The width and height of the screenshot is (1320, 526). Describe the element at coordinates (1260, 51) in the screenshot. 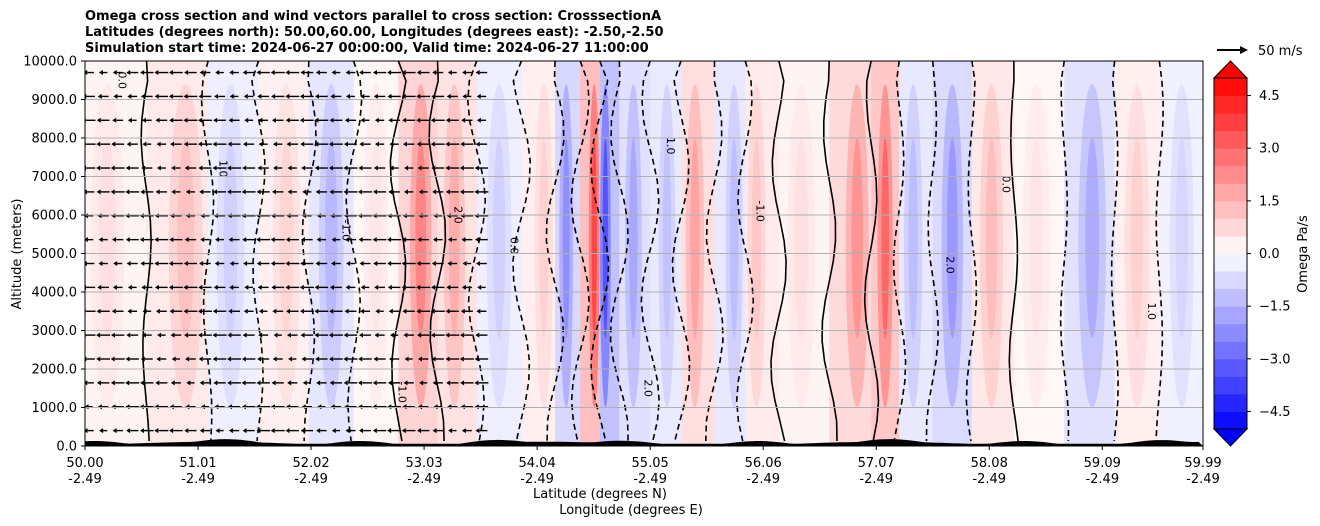

I see `quiver-key: 50 m/s` at that location.